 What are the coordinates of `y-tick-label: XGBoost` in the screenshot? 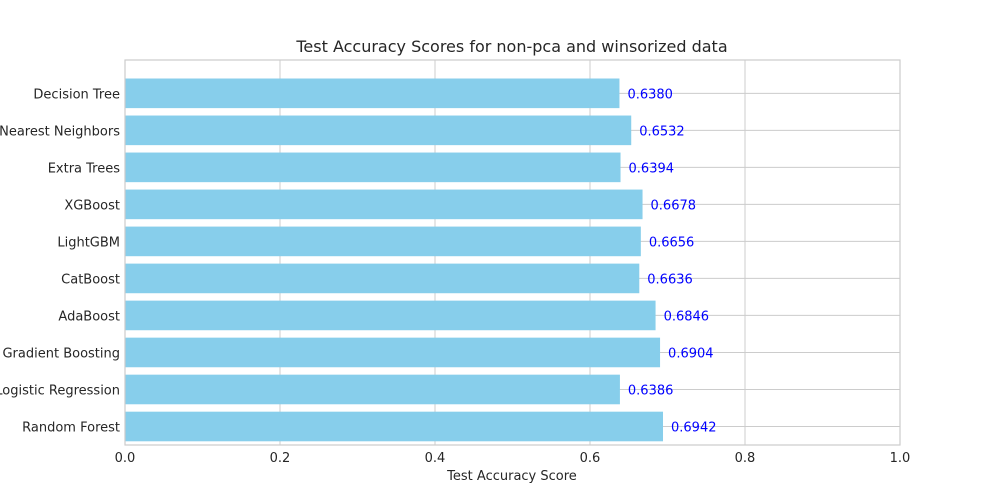 It's located at (92, 205).